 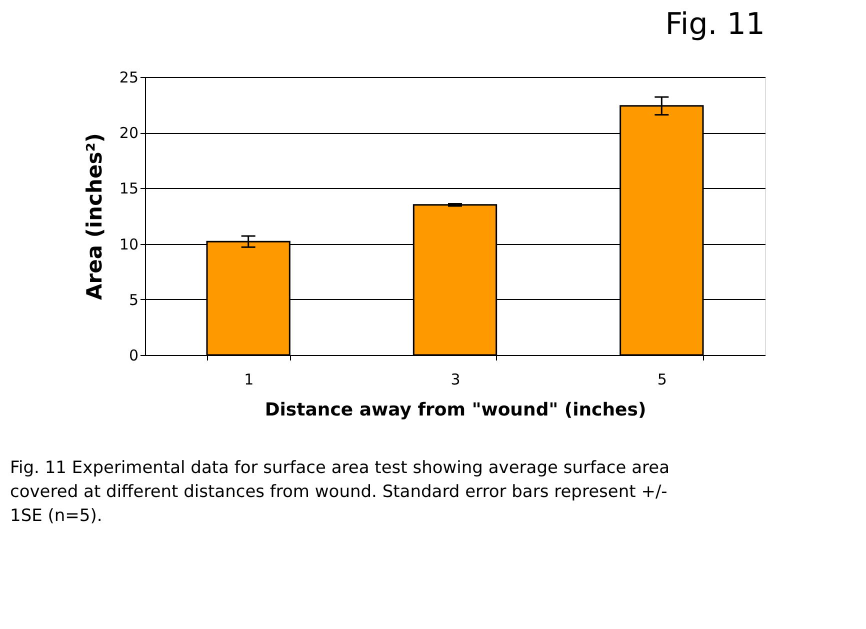 What do you see at coordinates (662, 379) in the screenshot?
I see `x-tick-label: 5` at bounding box center [662, 379].